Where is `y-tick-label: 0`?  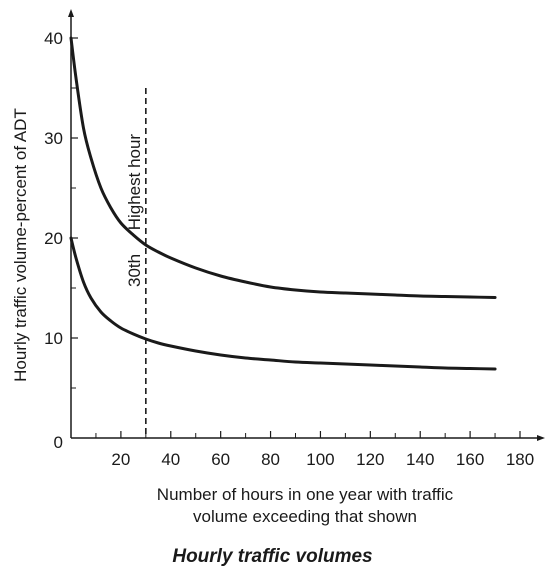
y-tick-label: 0 is located at coordinates (58, 442).